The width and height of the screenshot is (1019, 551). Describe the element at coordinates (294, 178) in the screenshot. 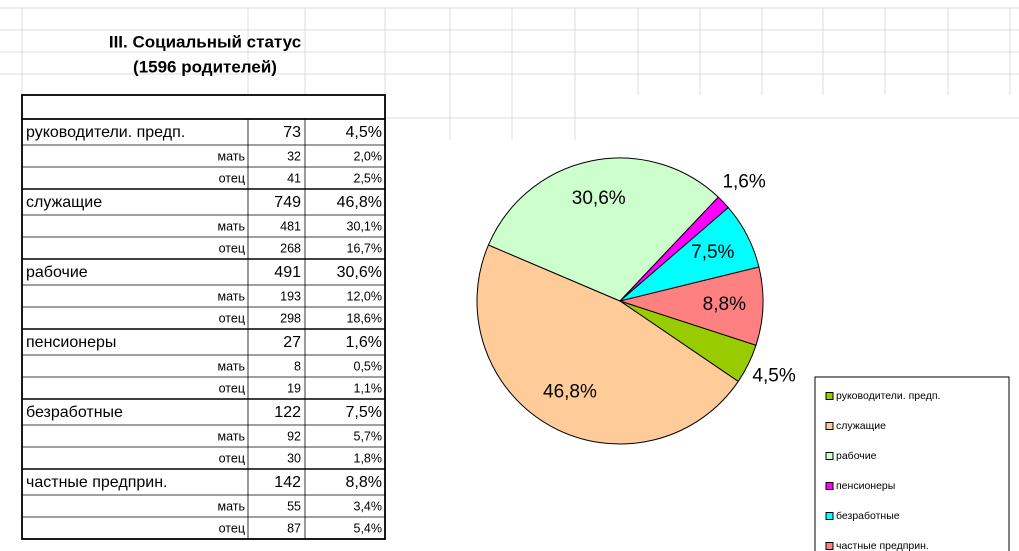

I see `row-count: 41` at that location.